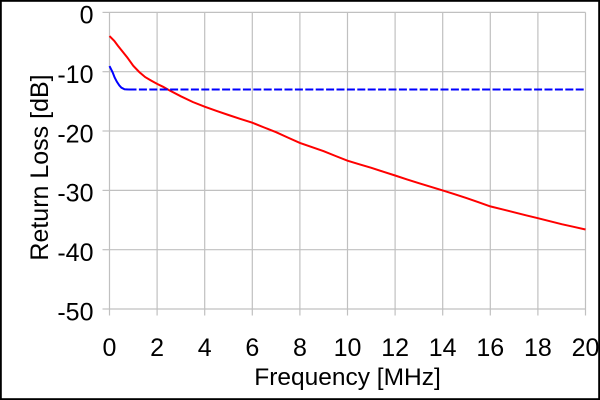 Image resolution: width=600 pixels, height=400 pixels. Describe the element at coordinates (75, 134) in the screenshot. I see `svg-text: -20` at that location.